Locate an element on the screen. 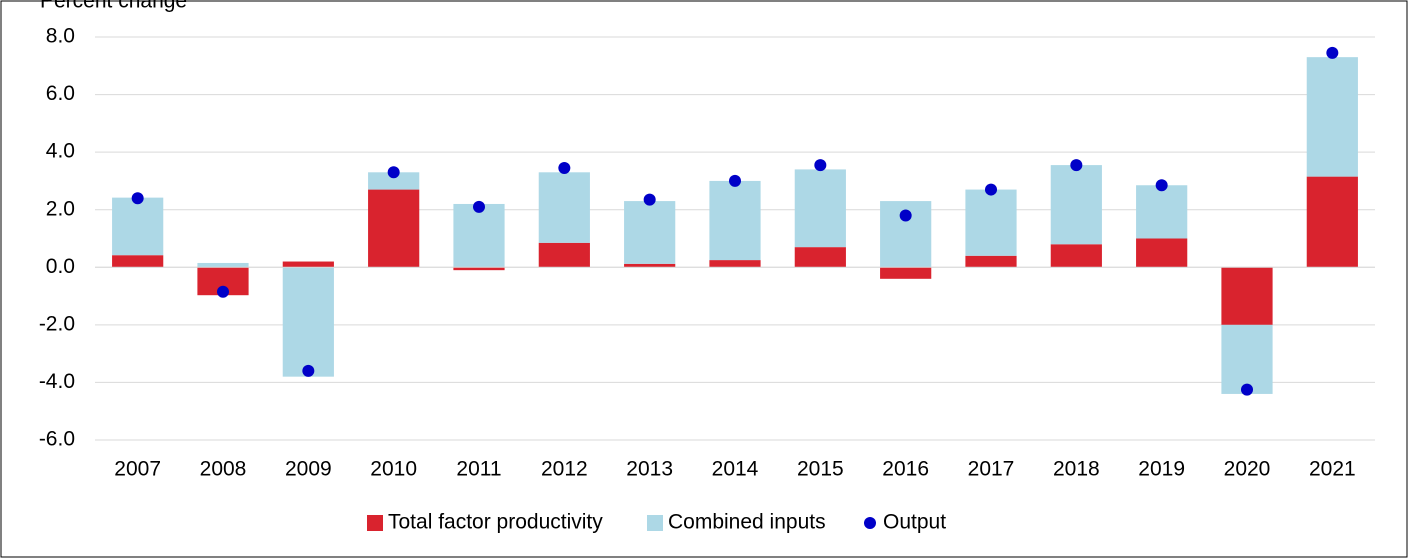 The width and height of the screenshot is (1408, 558). legend-label: Combined inputs is located at coordinates (747, 522).